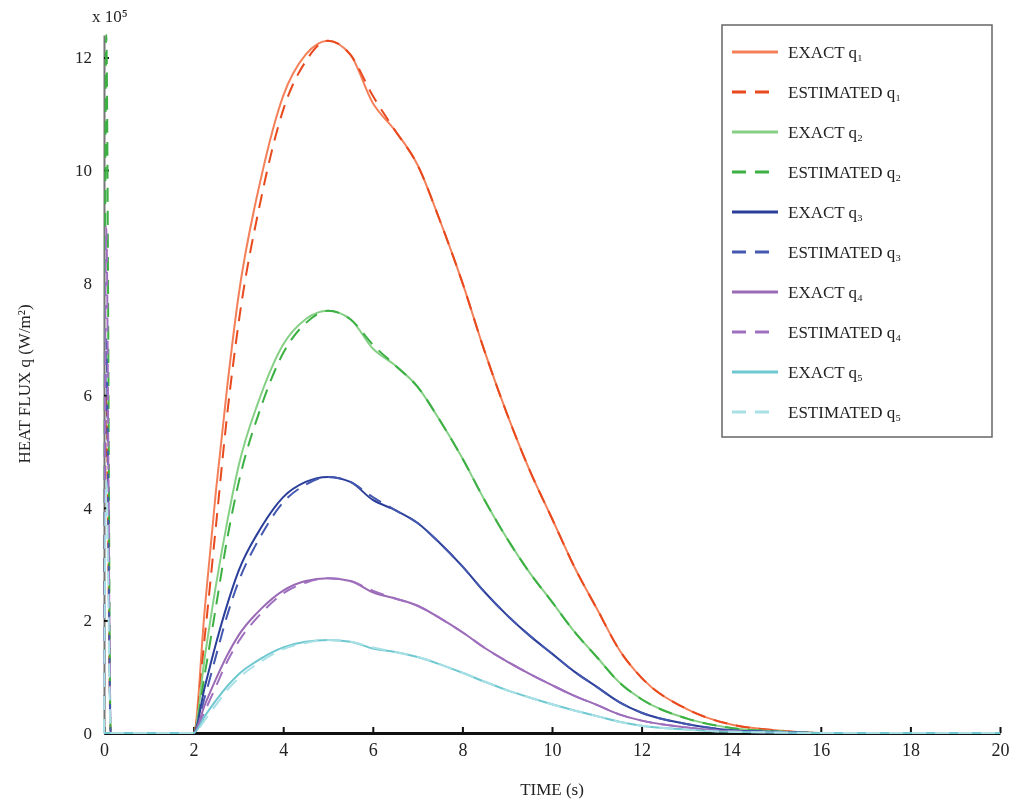 This screenshot has height=806, width=1023. I want to click on x-tick-label: 14, so click(731, 749).